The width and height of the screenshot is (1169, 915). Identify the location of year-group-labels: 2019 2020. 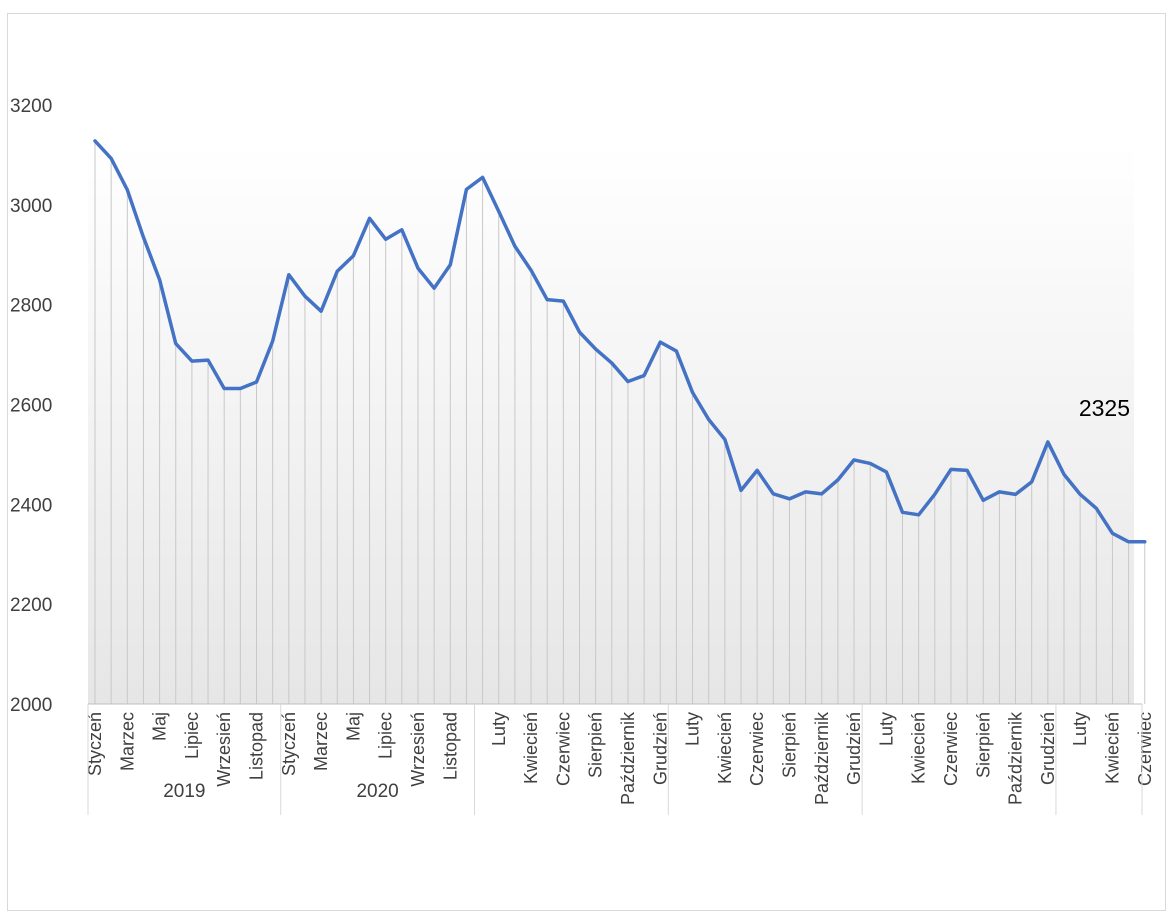
(615, 759).